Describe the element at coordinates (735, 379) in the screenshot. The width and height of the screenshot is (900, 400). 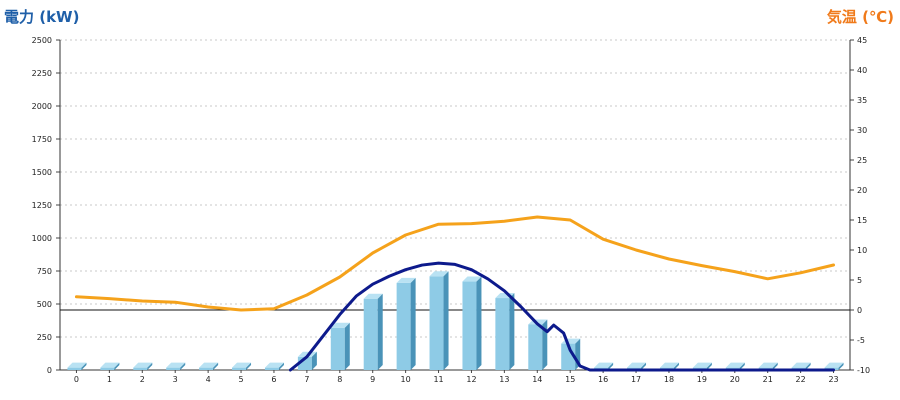
I see `x-tick-label: 20` at that location.